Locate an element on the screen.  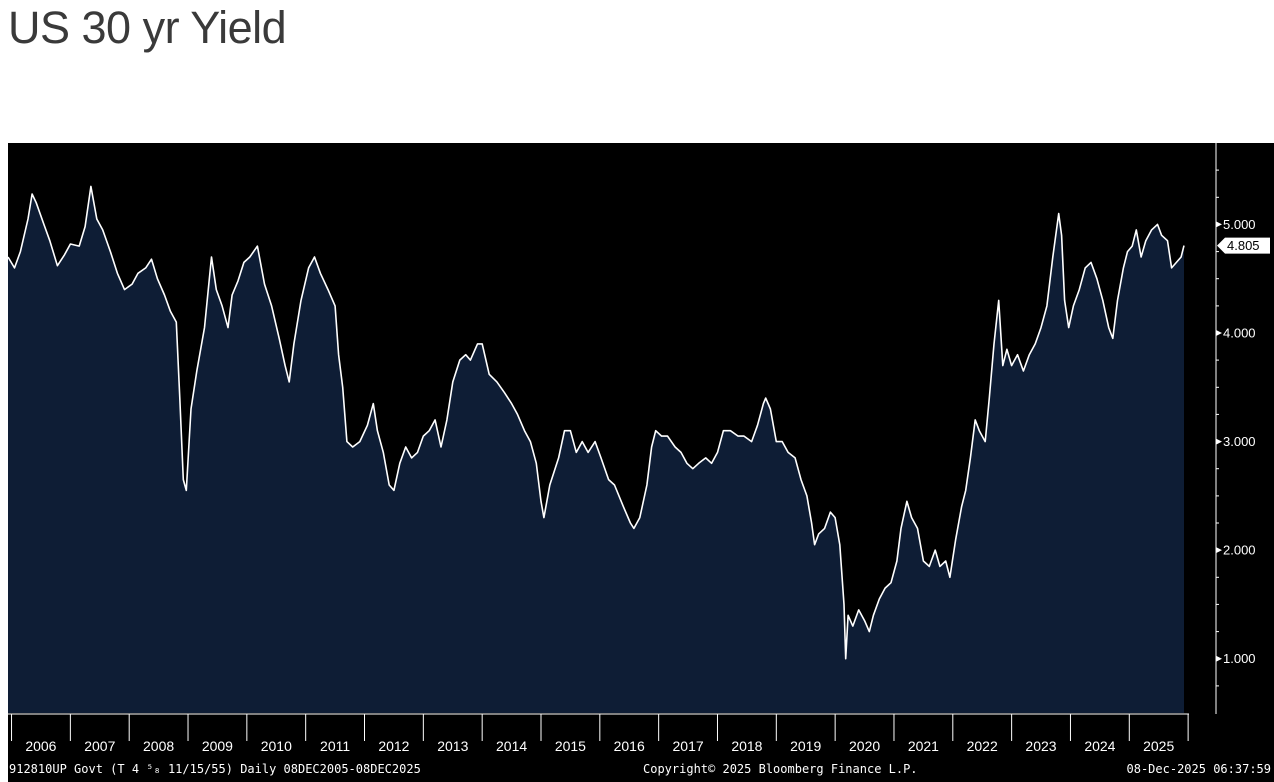
y-tick-label: 4.000 is located at coordinates (1239, 333).